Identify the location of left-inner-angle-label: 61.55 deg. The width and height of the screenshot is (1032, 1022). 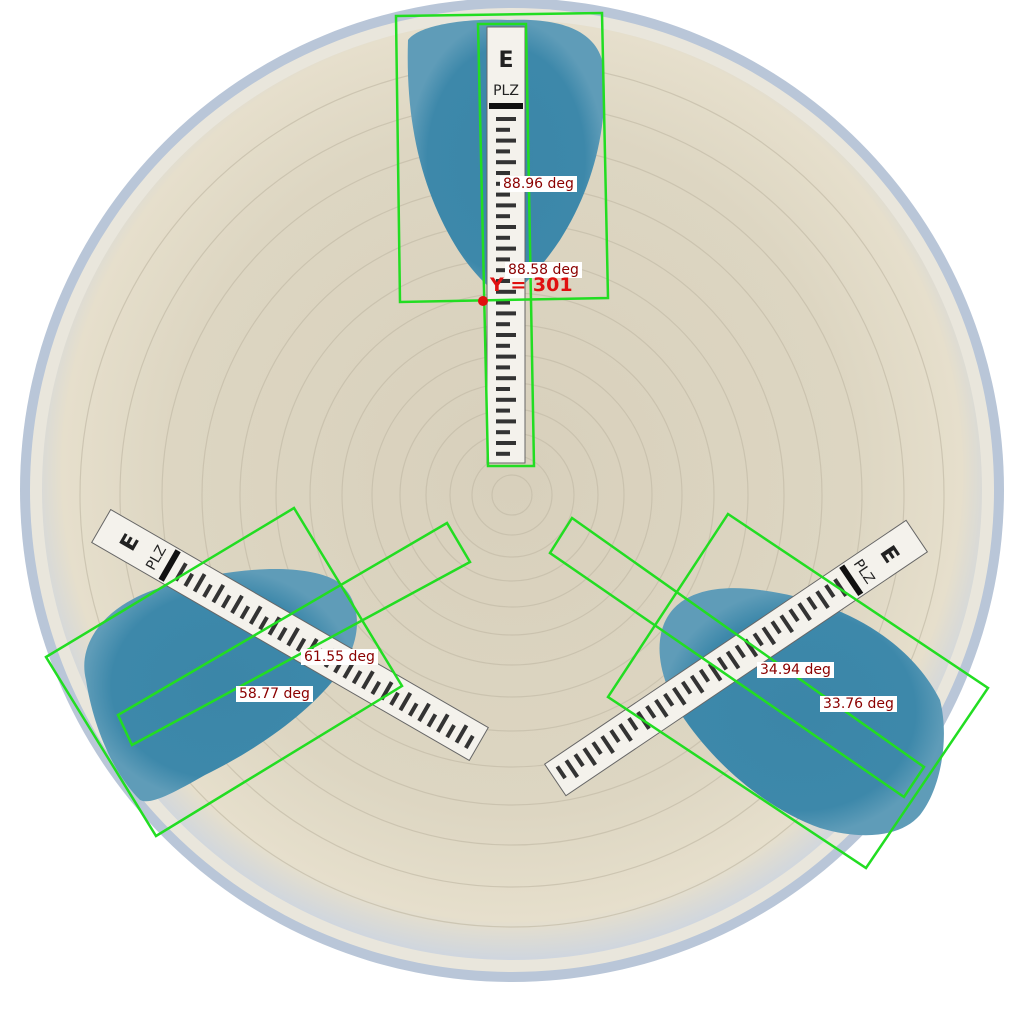
(339, 657).